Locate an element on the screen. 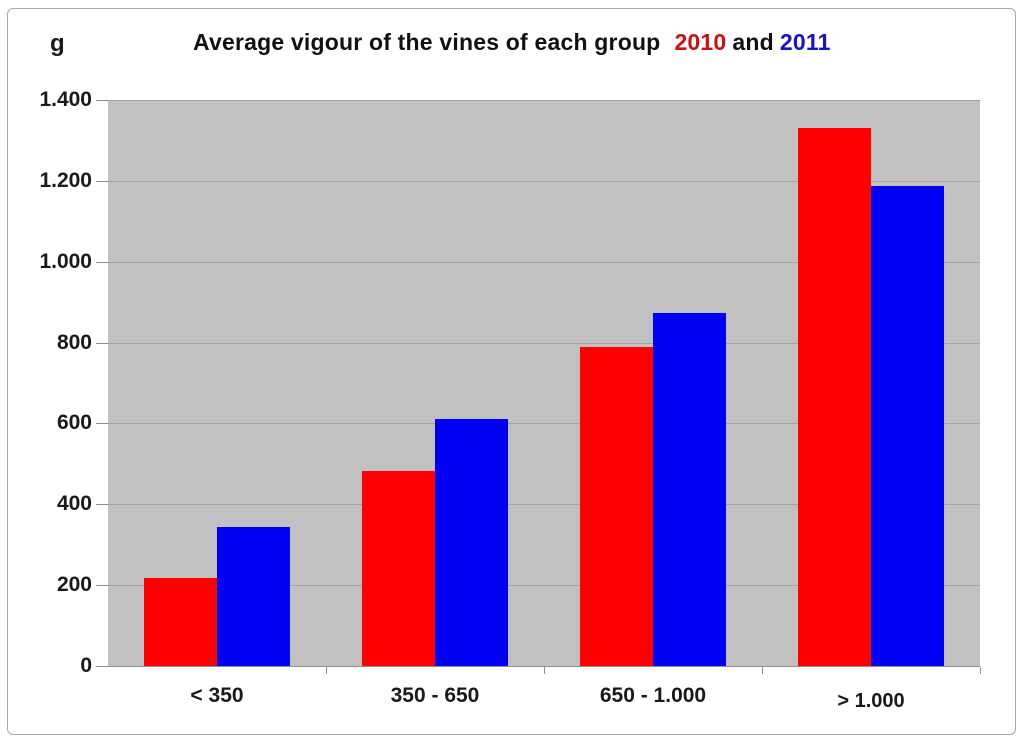 Image resolution: width=1024 pixels, height=742 pixels. bar-2010-group1 is located at coordinates (180, 622).